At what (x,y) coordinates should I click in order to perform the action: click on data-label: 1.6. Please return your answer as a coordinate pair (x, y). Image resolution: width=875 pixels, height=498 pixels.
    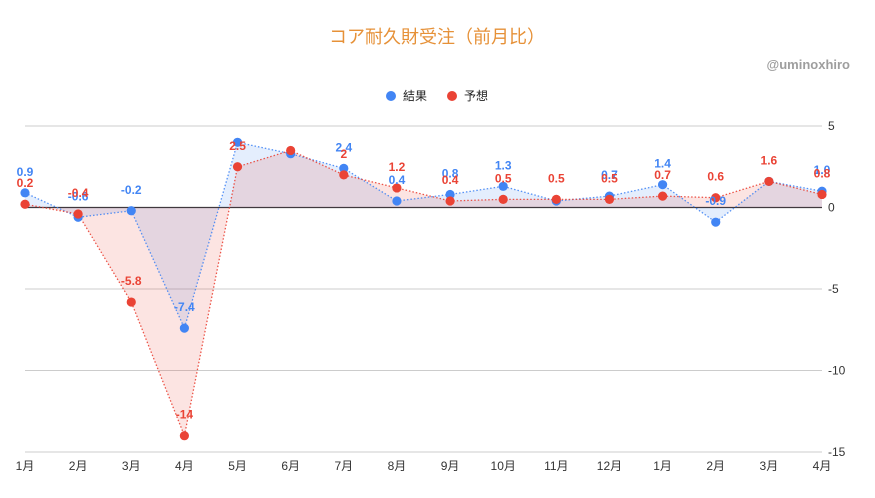
    Looking at the image, I should click on (769, 160).